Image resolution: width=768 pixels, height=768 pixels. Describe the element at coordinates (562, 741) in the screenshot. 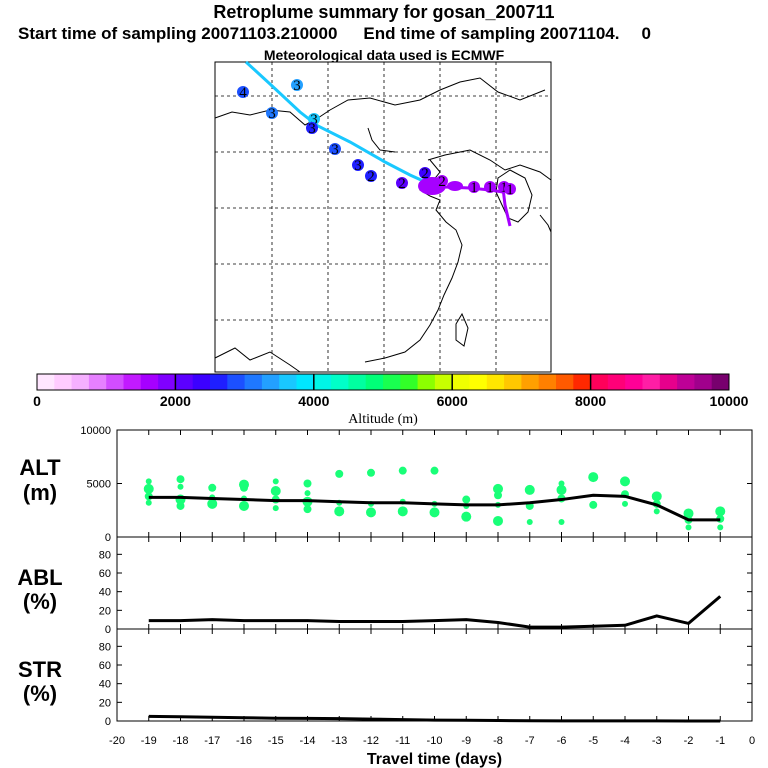

I see `x-tick-label: -6` at that location.